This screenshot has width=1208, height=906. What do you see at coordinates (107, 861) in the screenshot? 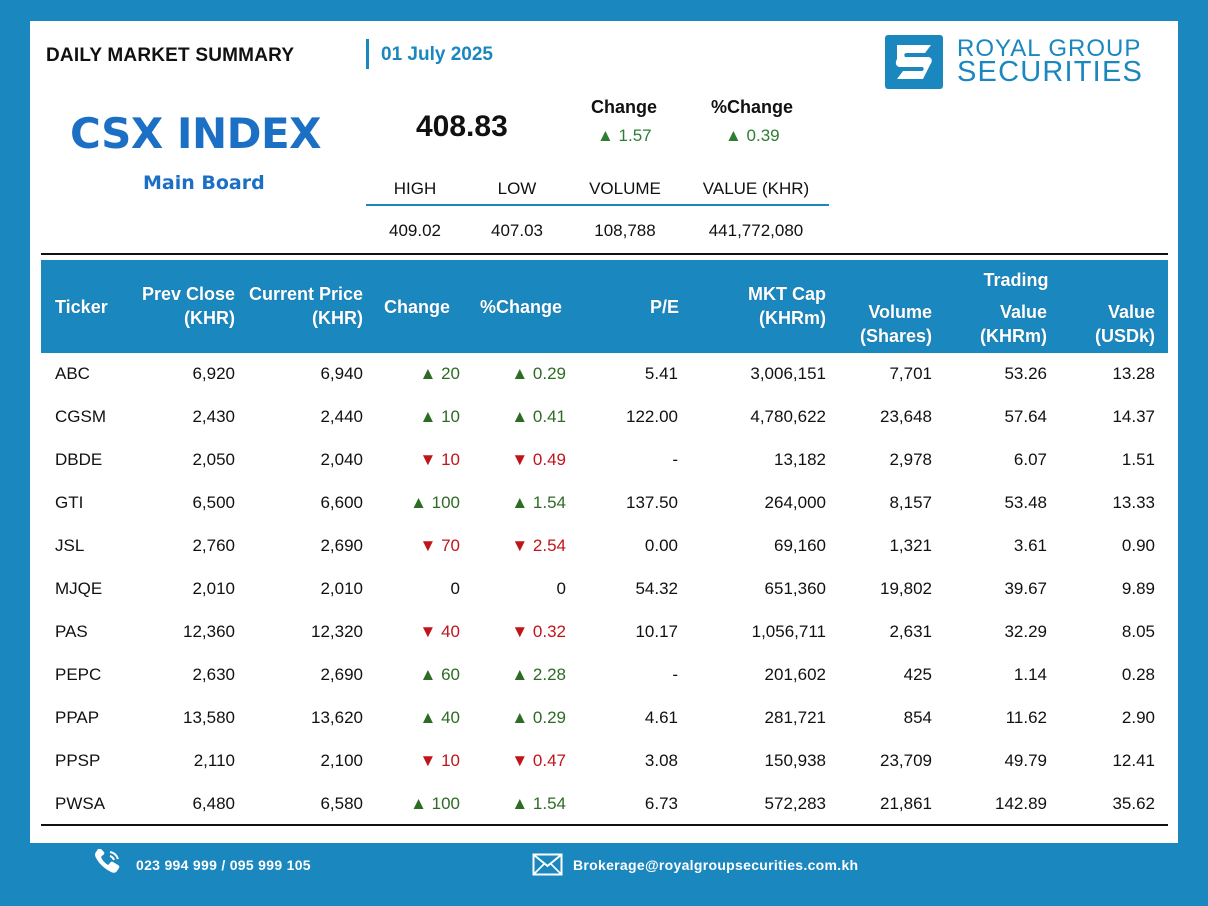
I see `phone-icon` at bounding box center [107, 861].